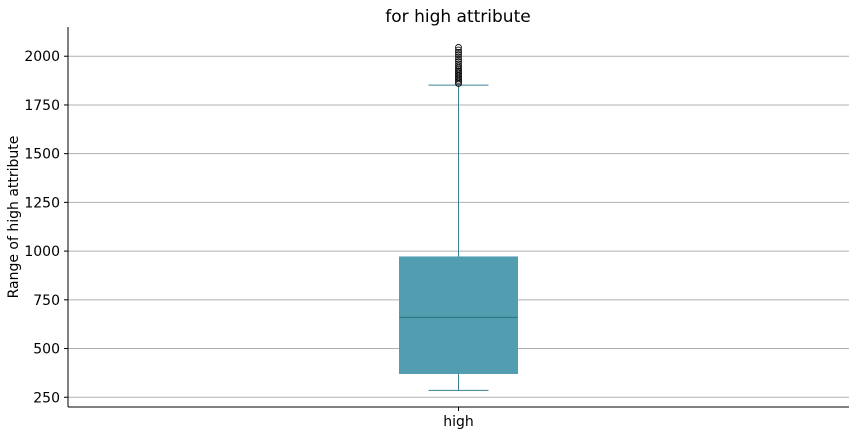 This screenshot has width=859, height=435. What do you see at coordinates (46, 301) in the screenshot?
I see `y-tick-label-750: 750` at bounding box center [46, 301].